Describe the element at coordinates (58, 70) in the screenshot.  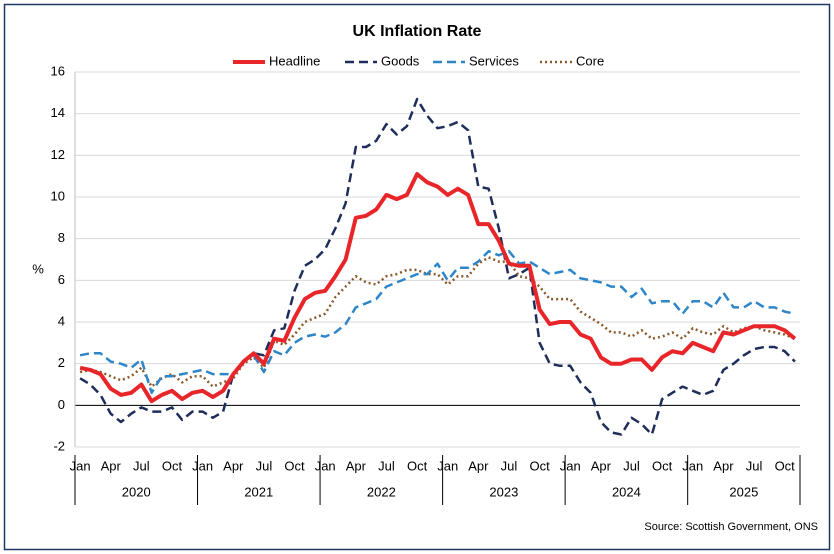
I see `y-tick-label: 16` at that location.